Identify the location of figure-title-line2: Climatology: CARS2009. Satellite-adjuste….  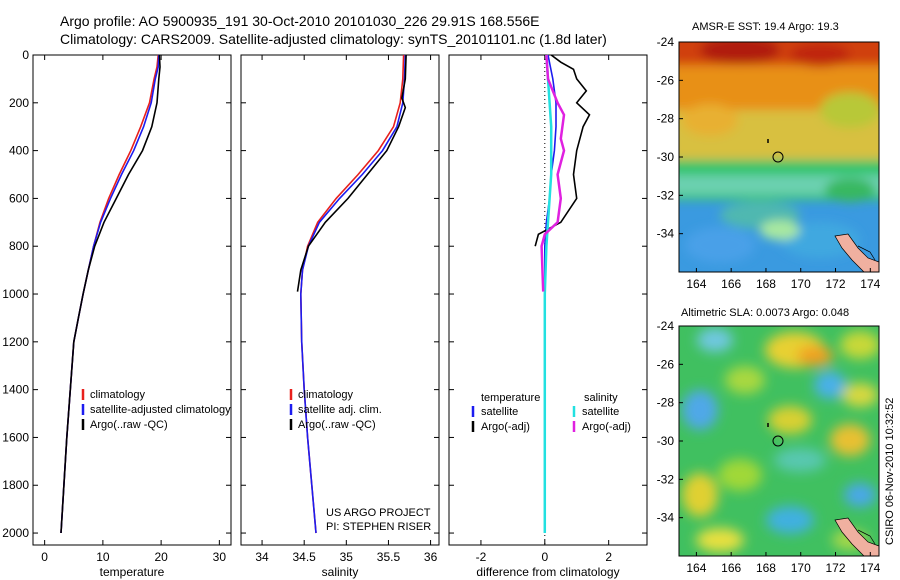
(333, 39).